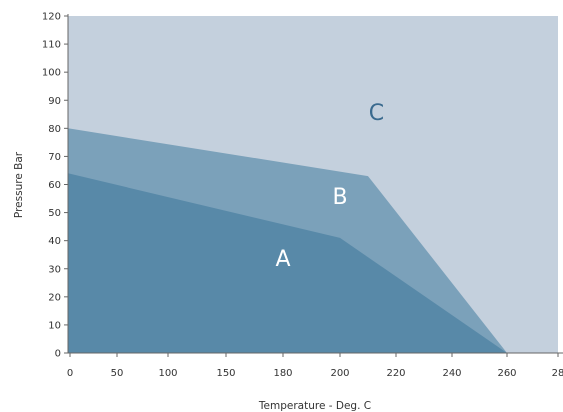  Describe the element at coordinates (167, 373) in the screenshot. I see `x-tick-label: 100` at that location.